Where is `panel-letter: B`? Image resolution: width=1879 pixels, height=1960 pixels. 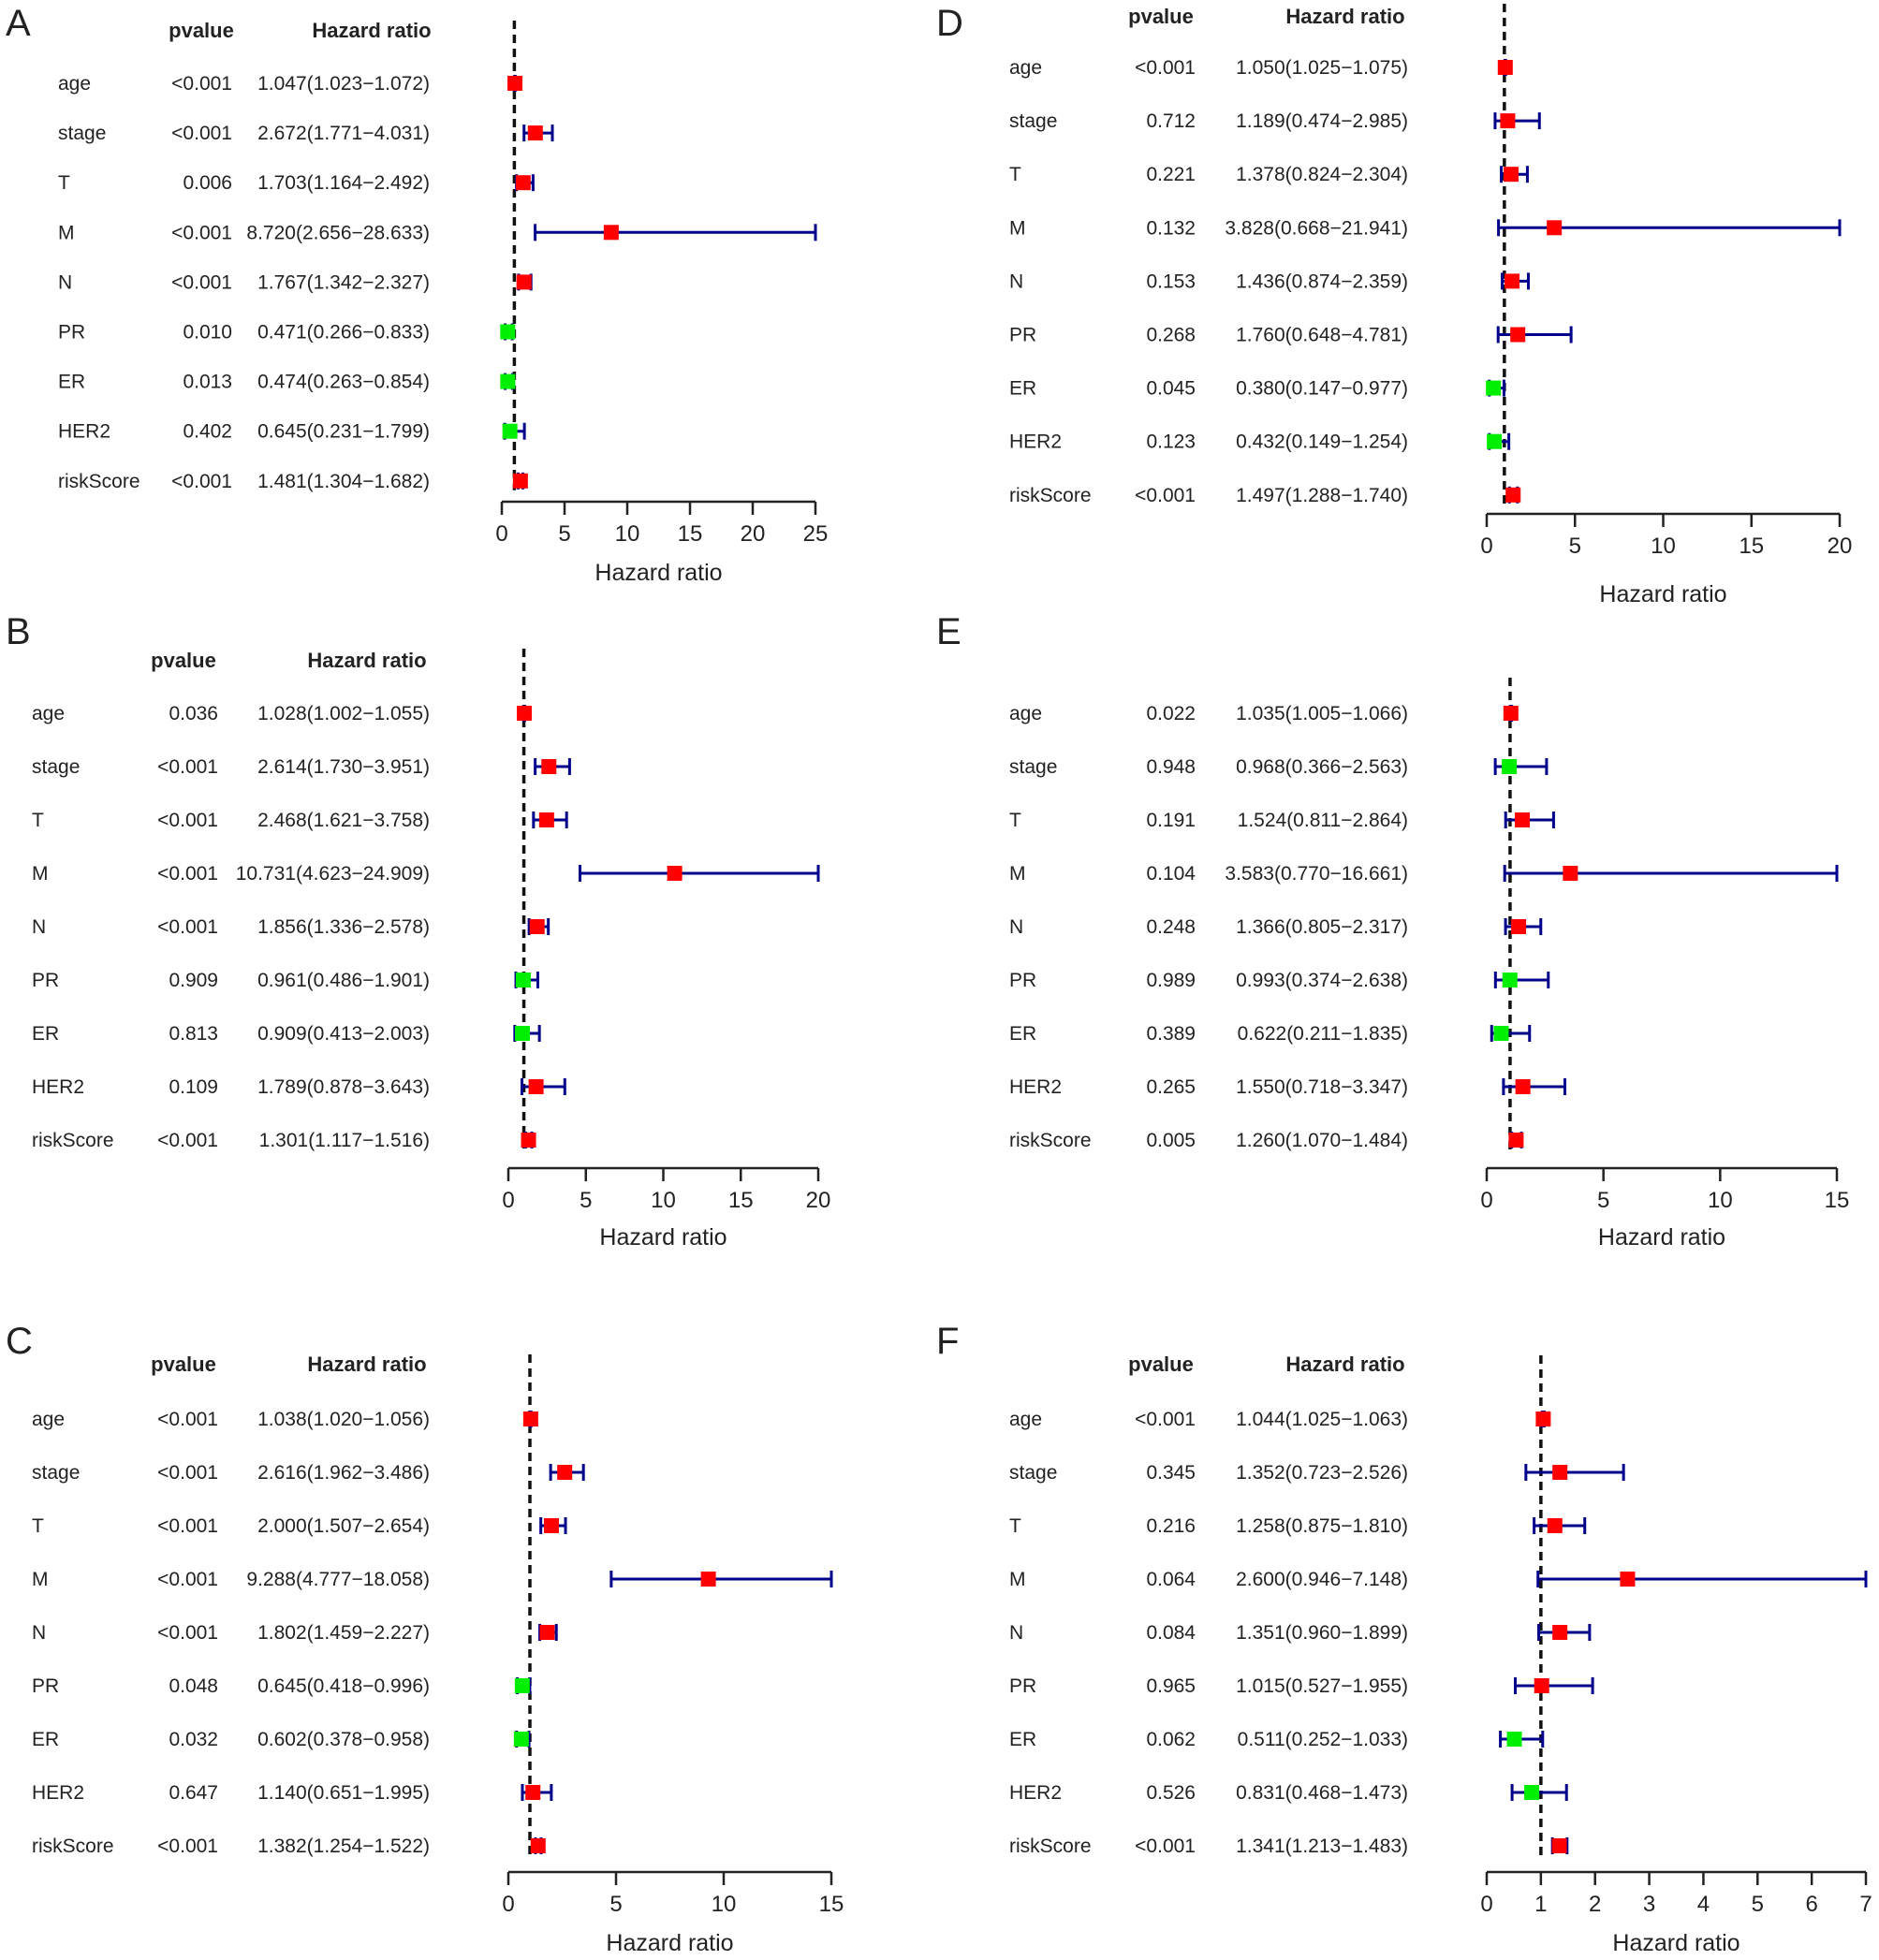
panel-letter: B is located at coordinates (18, 631).